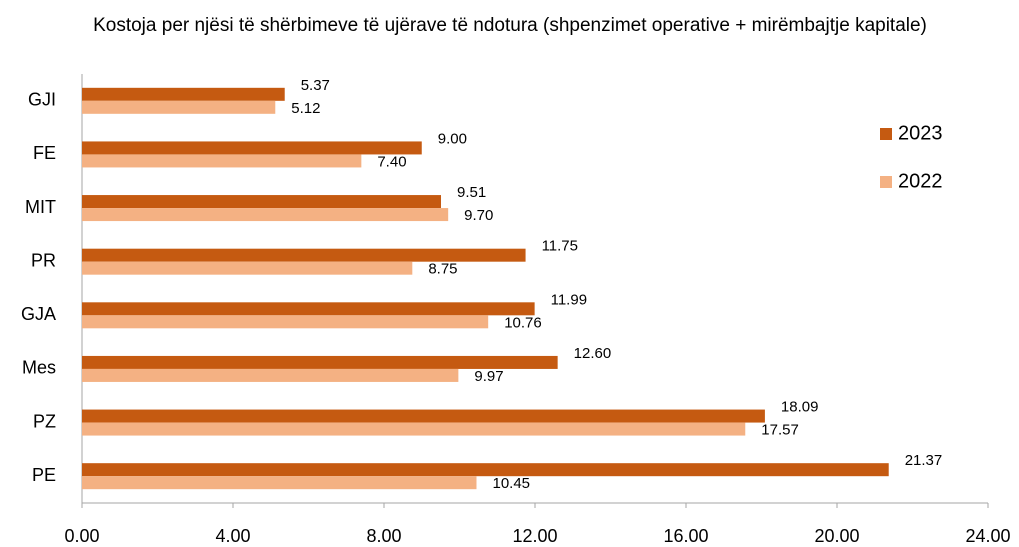 Image resolution: width=1019 pixels, height=547 pixels. I want to click on data-label: 12.60, so click(593, 353).